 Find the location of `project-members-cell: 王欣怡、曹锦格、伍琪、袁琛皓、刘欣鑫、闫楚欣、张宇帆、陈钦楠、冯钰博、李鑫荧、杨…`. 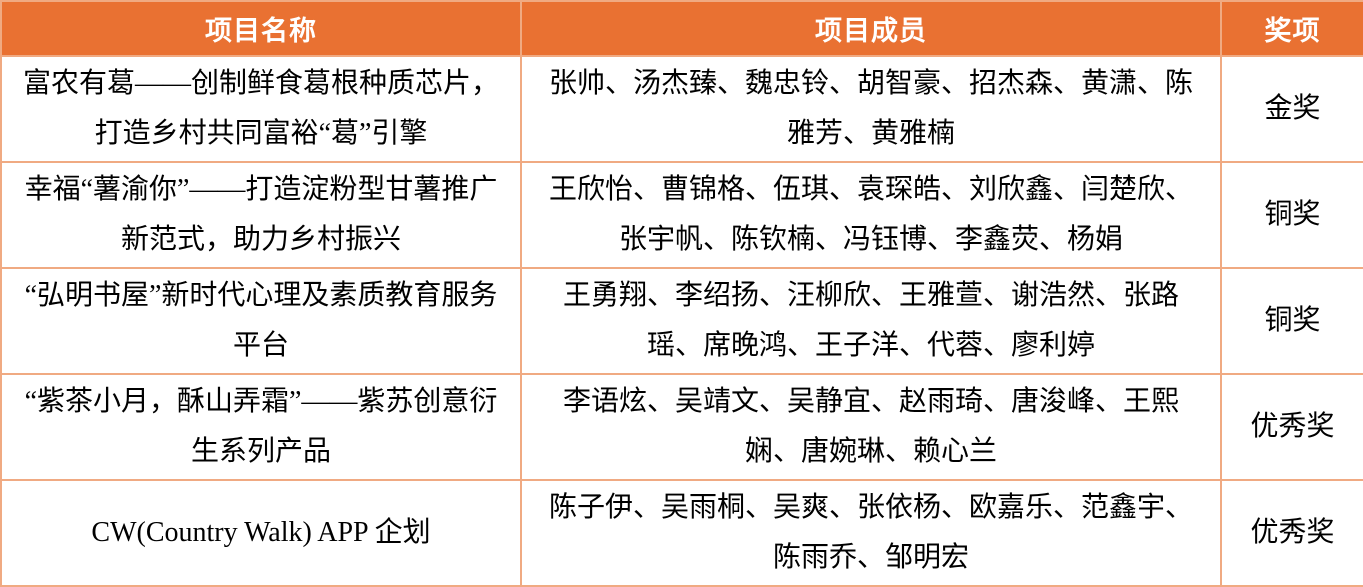

project-members-cell: 王欣怡、曹锦格、伍琪、袁琛皓、刘欣鑫、闫楚欣、张宇帆、陈钦楠、冯钰博、李鑫荧、杨… is located at coordinates (871, 215).